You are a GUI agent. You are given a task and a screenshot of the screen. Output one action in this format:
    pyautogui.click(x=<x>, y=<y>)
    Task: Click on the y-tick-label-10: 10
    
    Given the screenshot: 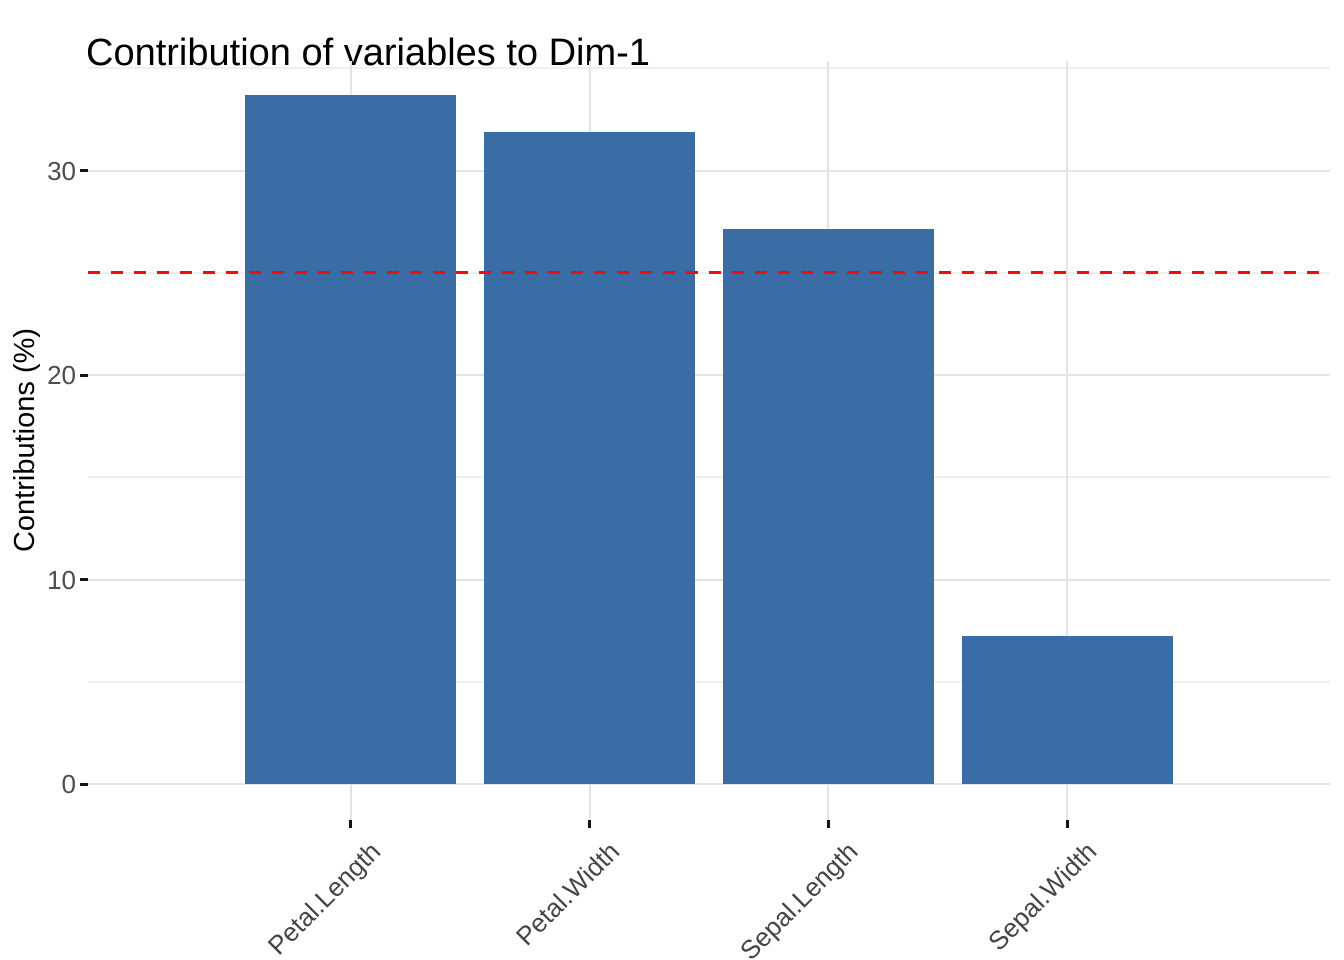 What is the action you would take?
    pyautogui.click(x=61, y=579)
    